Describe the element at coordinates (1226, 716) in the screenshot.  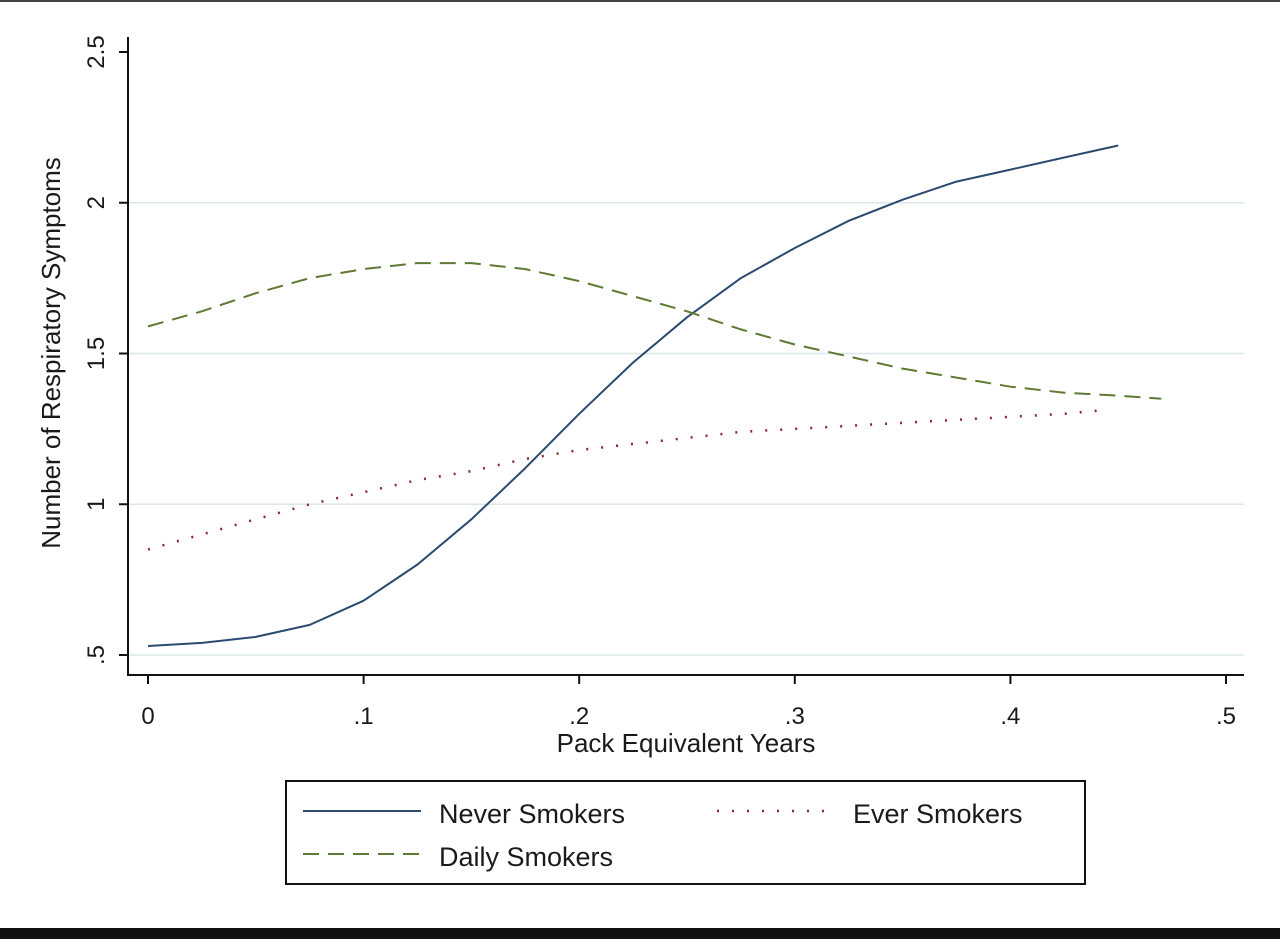
I see `x-tick-label: .5` at that location.